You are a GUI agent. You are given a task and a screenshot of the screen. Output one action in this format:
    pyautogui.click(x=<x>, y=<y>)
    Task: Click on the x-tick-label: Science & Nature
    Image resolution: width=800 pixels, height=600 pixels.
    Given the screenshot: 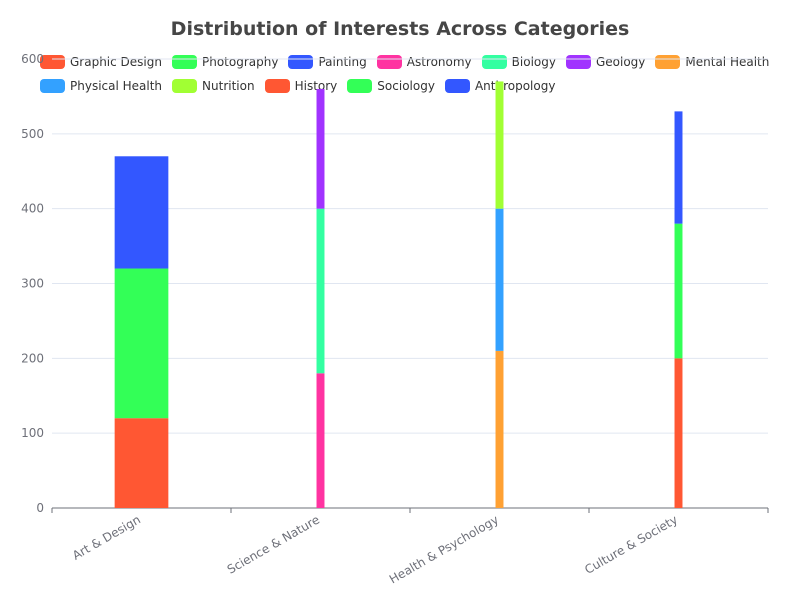 What is the action you would take?
    pyautogui.click(x=273, y=544)
    